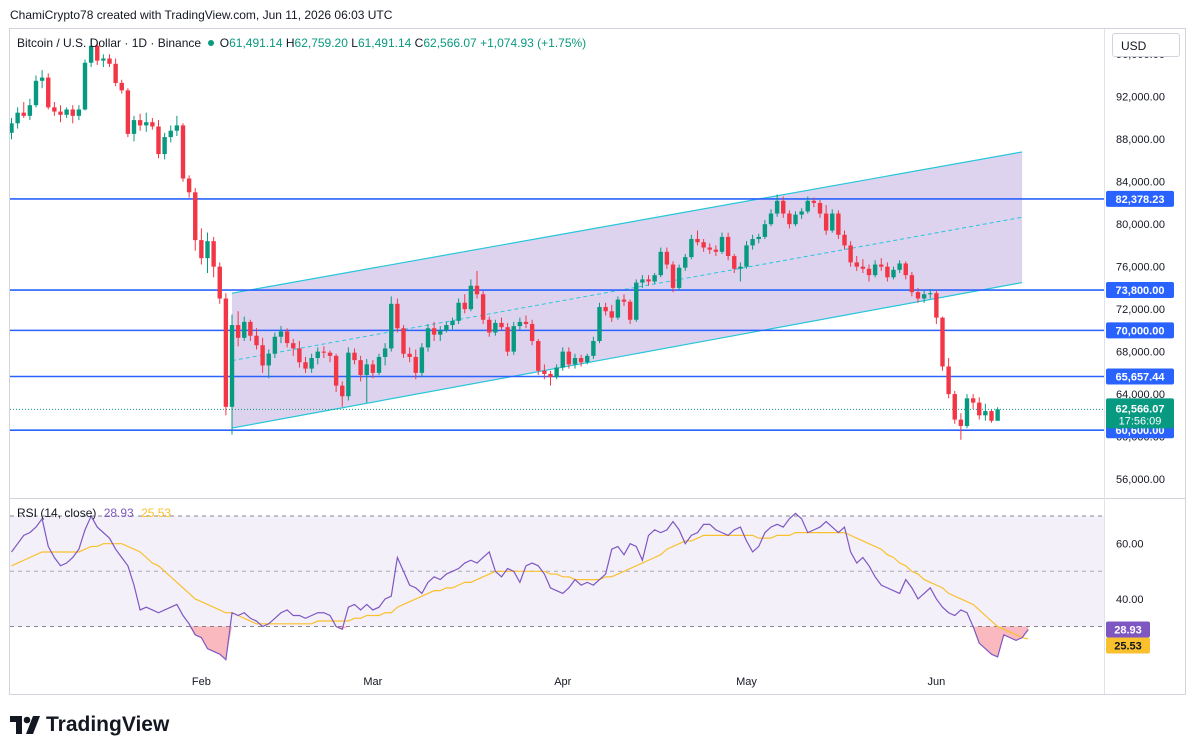  What do you see at coordinates (321, 43) in the screenshot?
I see `high-value: 62,759.20` at bounding box center [321, 43].